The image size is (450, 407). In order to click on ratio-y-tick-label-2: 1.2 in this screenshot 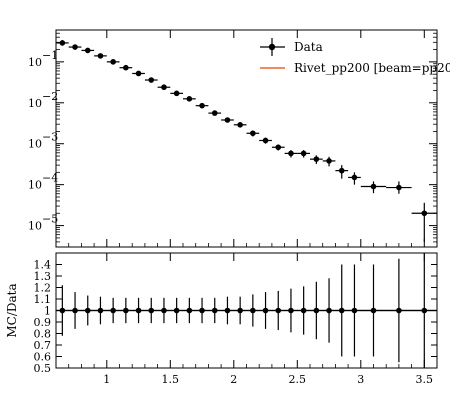, I will do `click(43, 288)`.